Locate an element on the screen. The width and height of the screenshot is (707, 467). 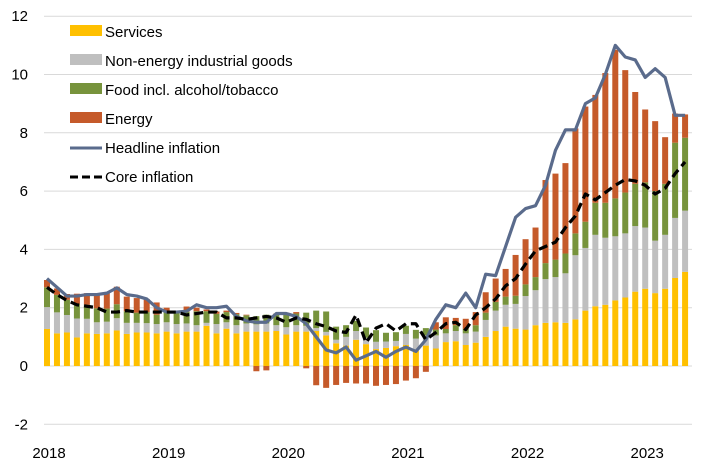
y-axis: -2 0 2 4 6 8 10 12 is located at coordinates (19, 220).